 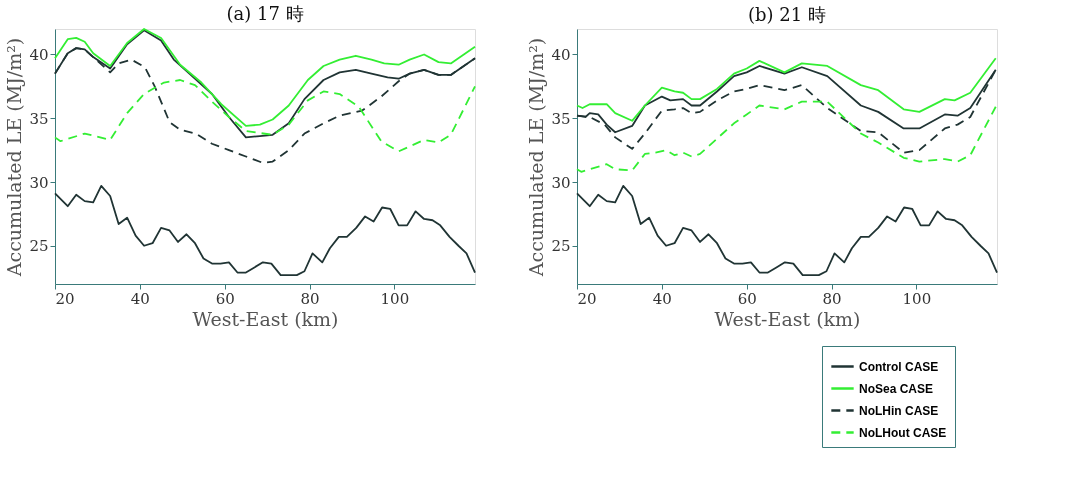 What do you see at coordinates (899, 410) in the screenshot?
I see `legend-label: NoLHin CASE` at bounding box center [899, 410].